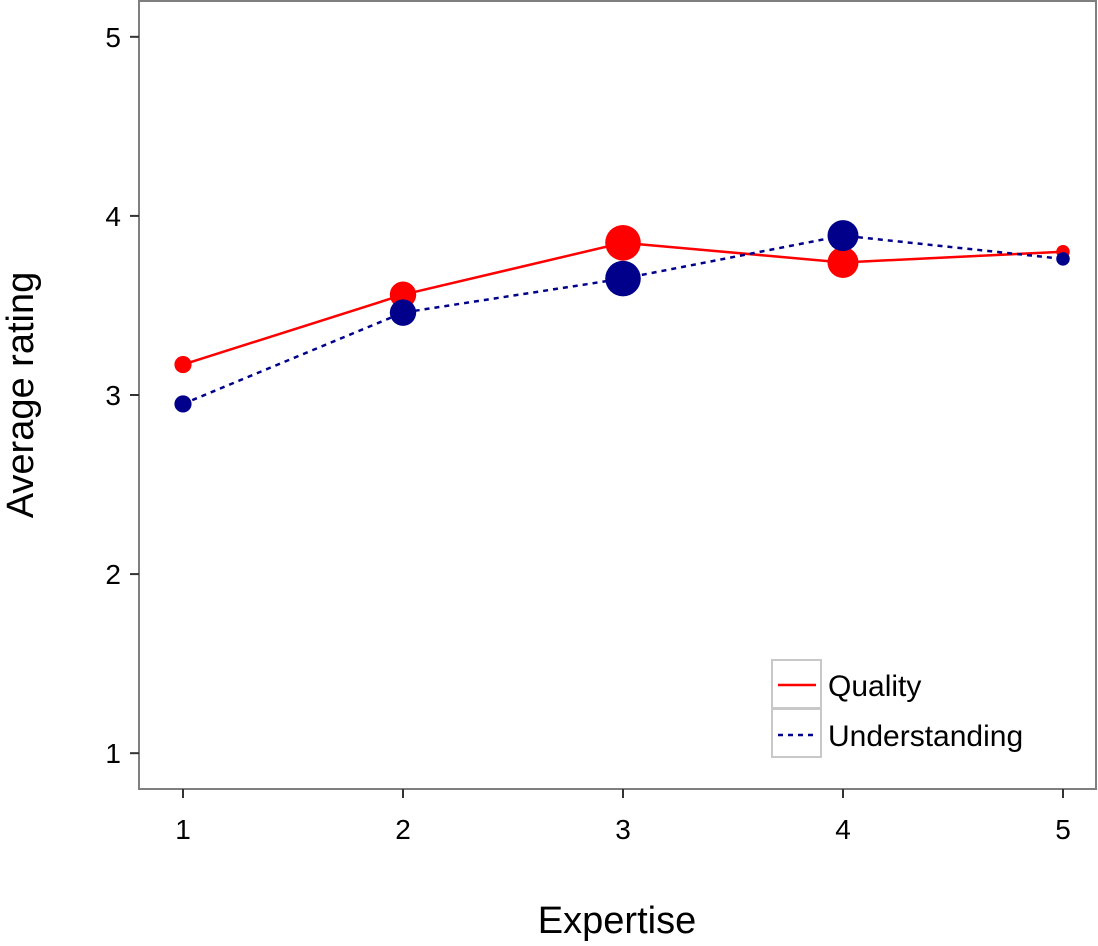 This screenshot has width=1098, height=946. Describe the element at coordinates (122, 395) in the screenshot. I see `y-axis: 1 2 3 4 5` at that location.